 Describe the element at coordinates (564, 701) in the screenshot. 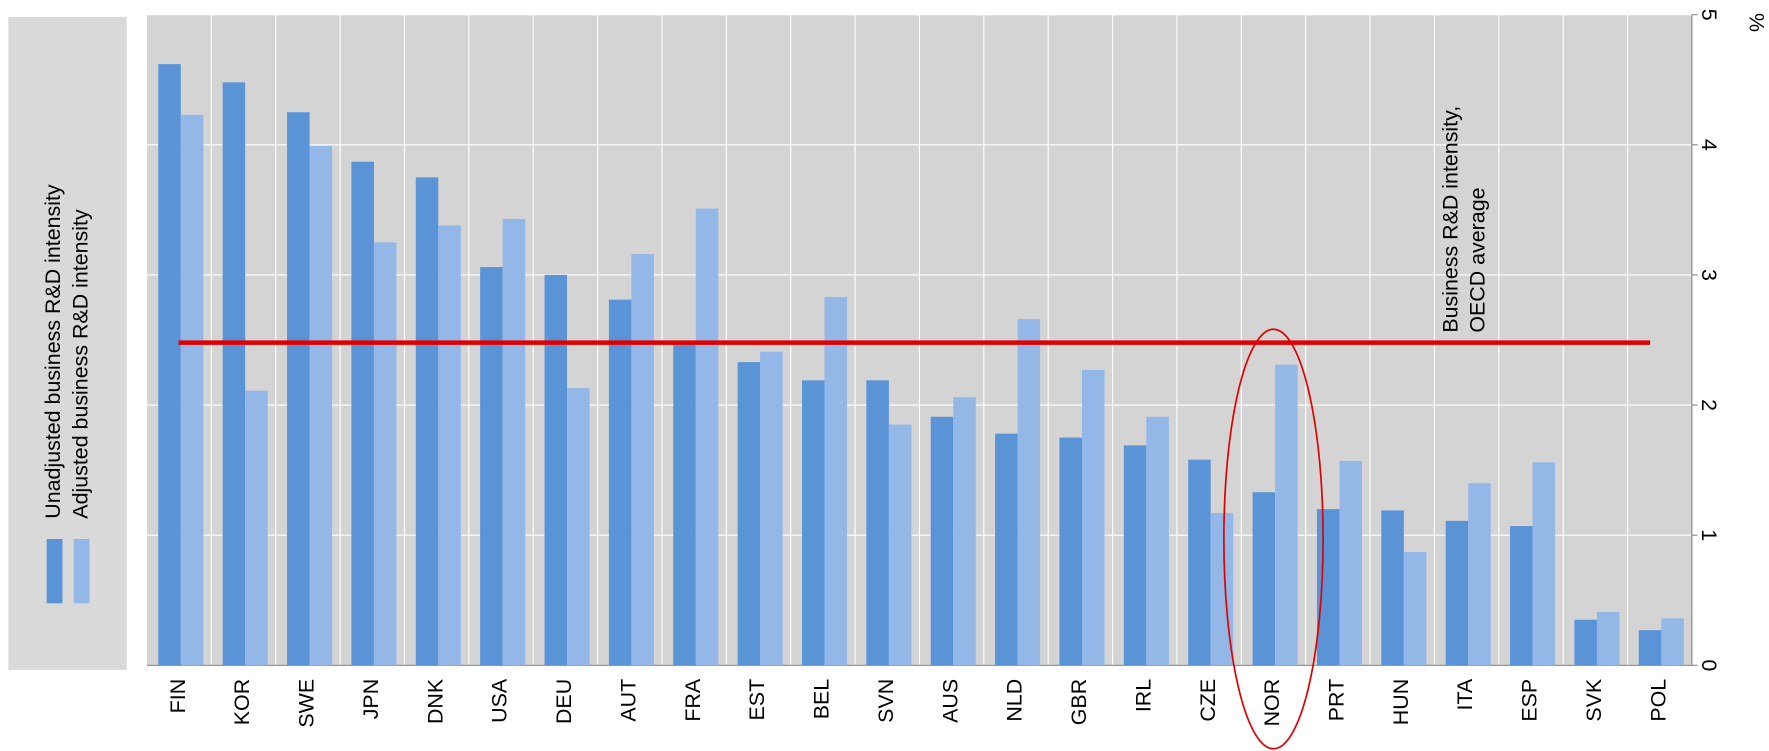

I see `x-tick-label: DEU` at that location.